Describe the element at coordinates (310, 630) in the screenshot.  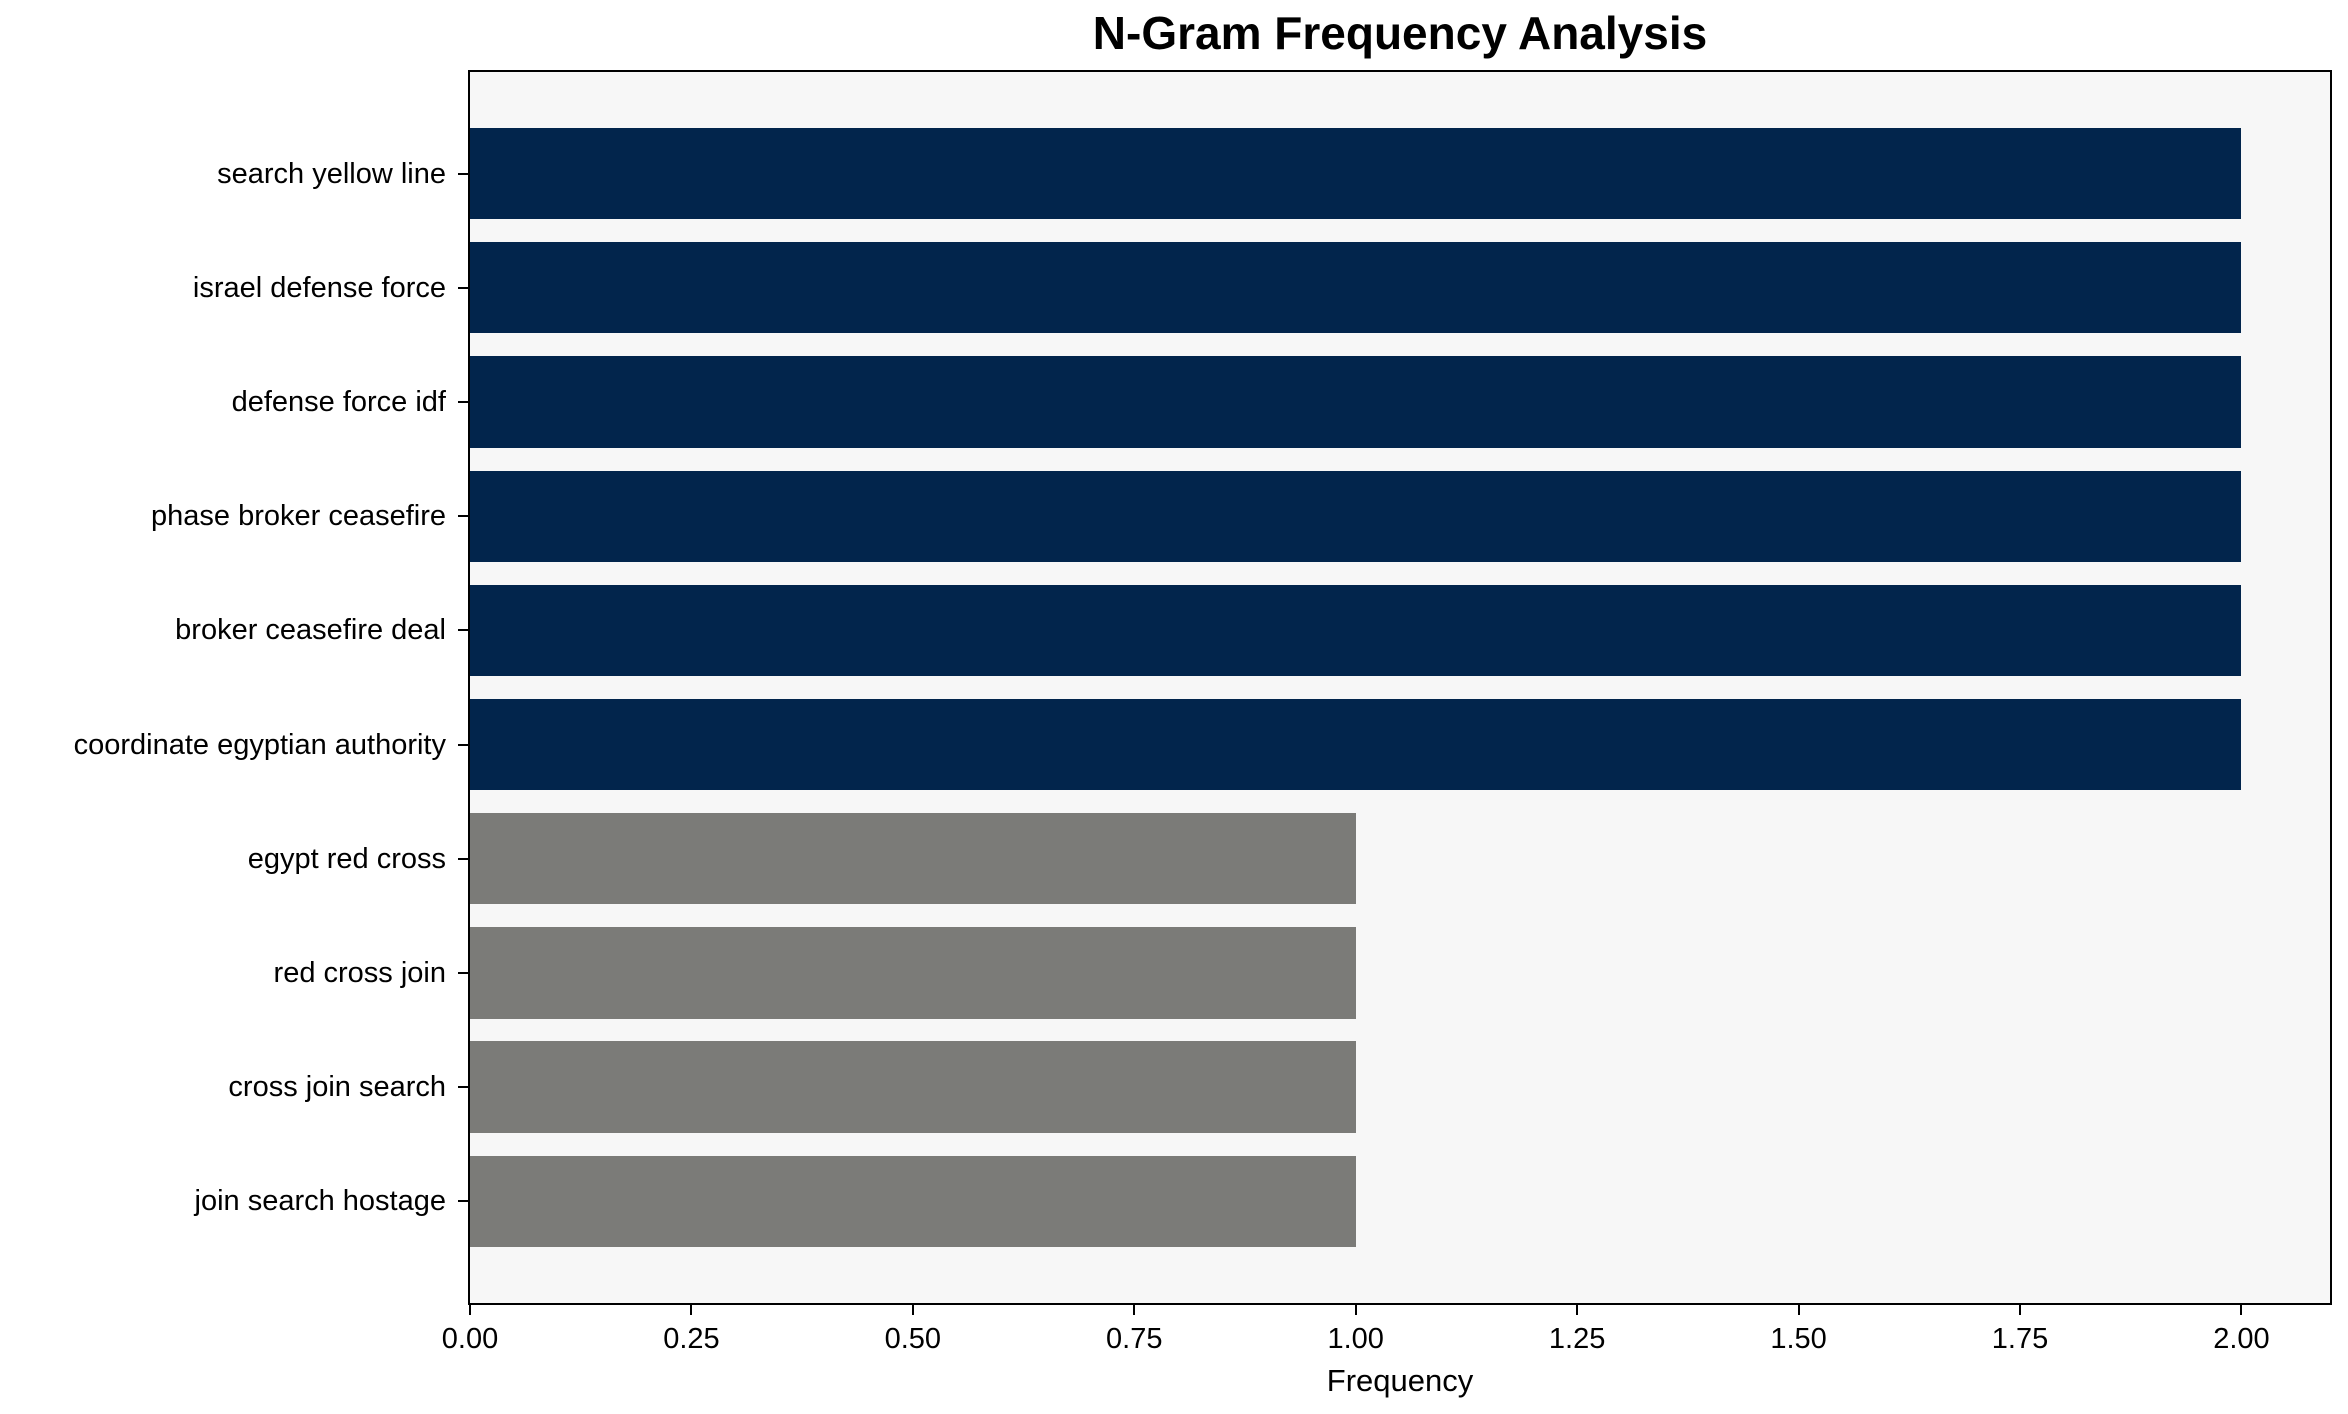
I see `y-tick-label: broker ceasefire deal` at that location.